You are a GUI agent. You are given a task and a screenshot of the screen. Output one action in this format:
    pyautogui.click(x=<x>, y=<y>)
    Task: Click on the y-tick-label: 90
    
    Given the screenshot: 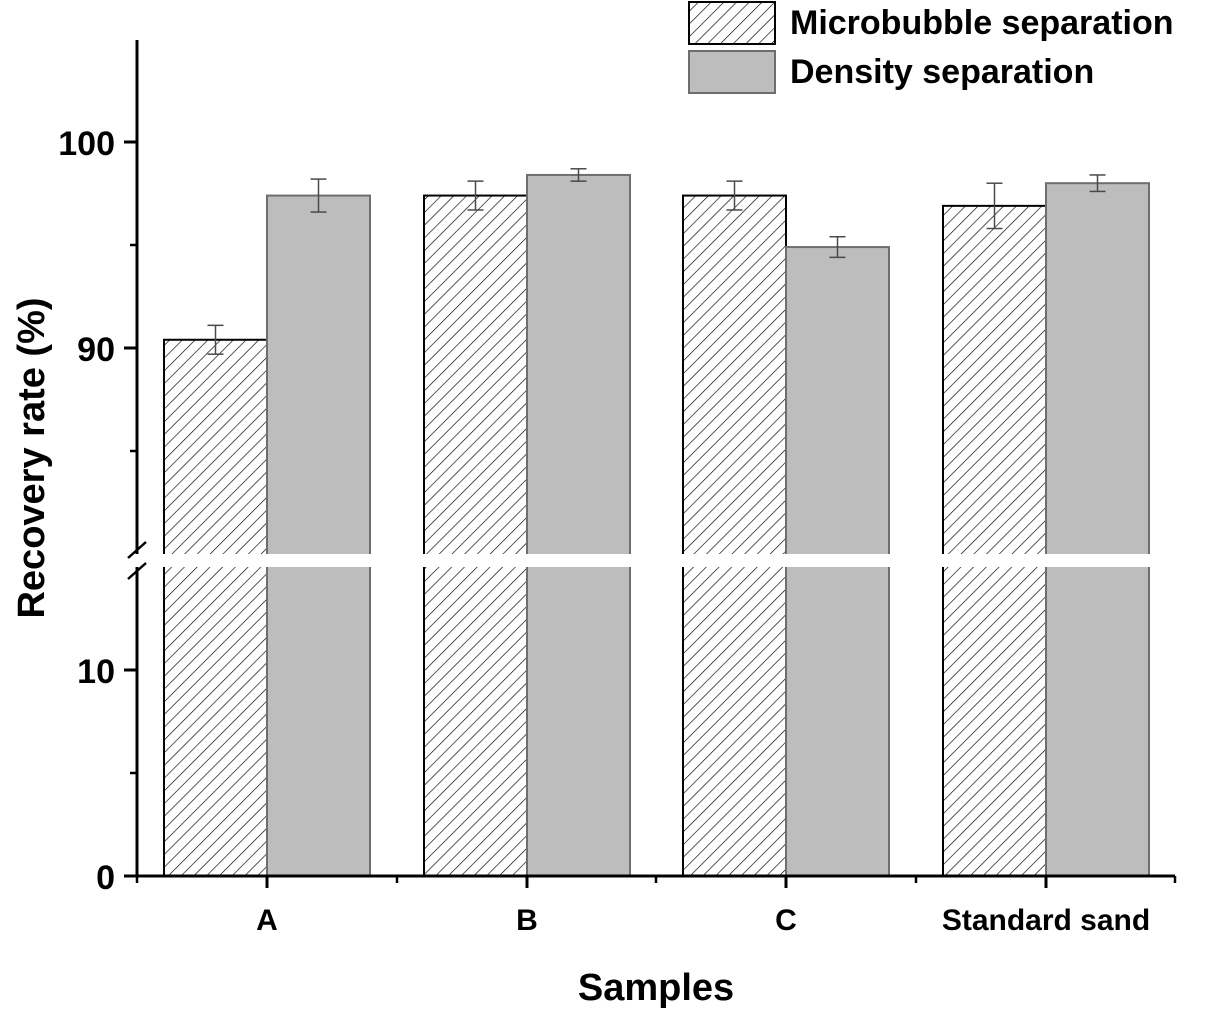 What is the action you would take?
    pyautogui.click(x=96, y=350)
    